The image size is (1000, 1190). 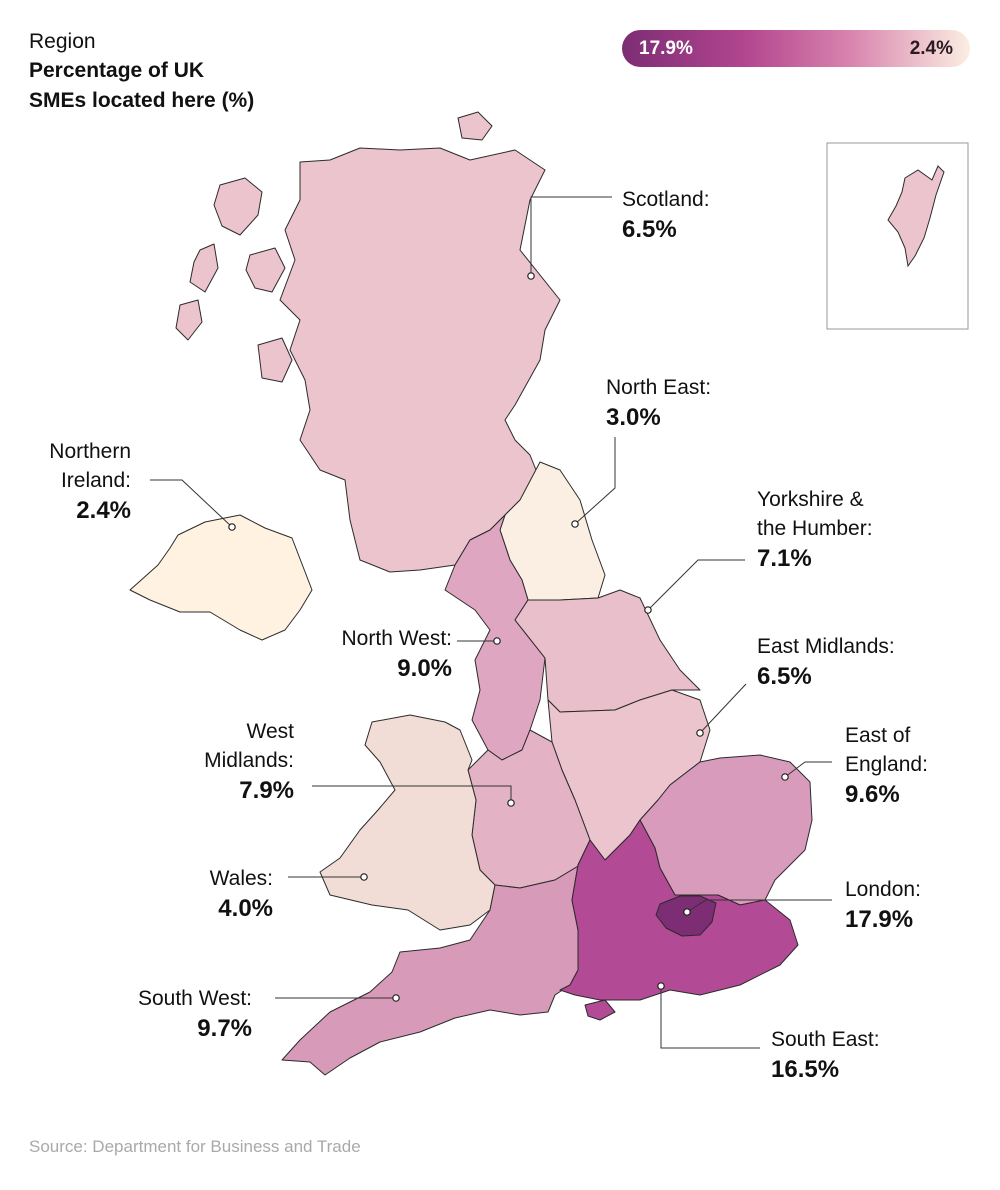 What do you see at coordinates (633, 417) in the screenshot?
I see `region-value-north-east: 3.0%` at bounding box center [633, 417].